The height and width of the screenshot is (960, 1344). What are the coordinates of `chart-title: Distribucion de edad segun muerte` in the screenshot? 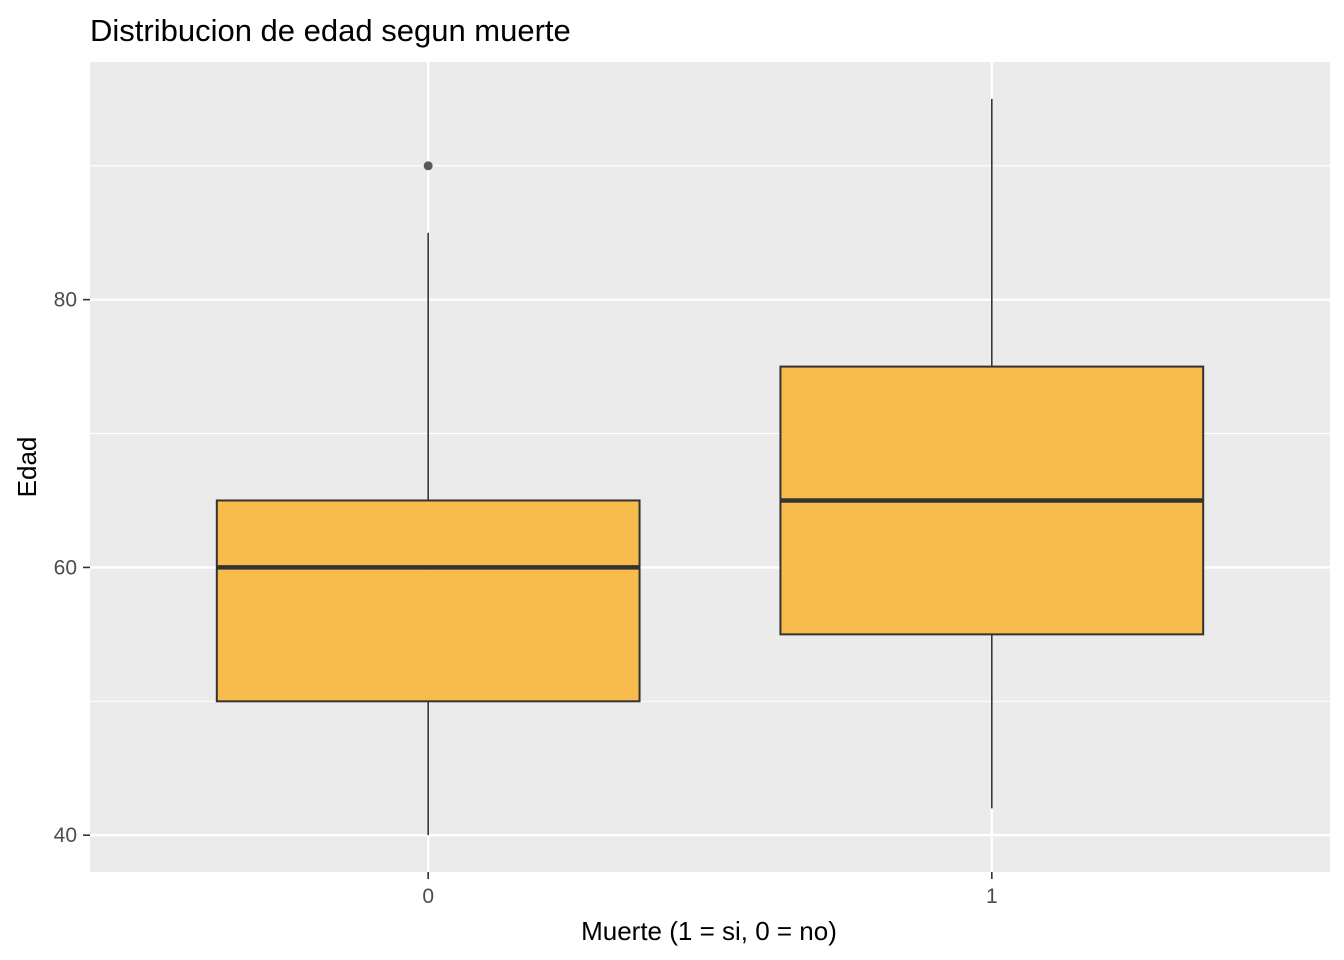 It's located at (330, 30).